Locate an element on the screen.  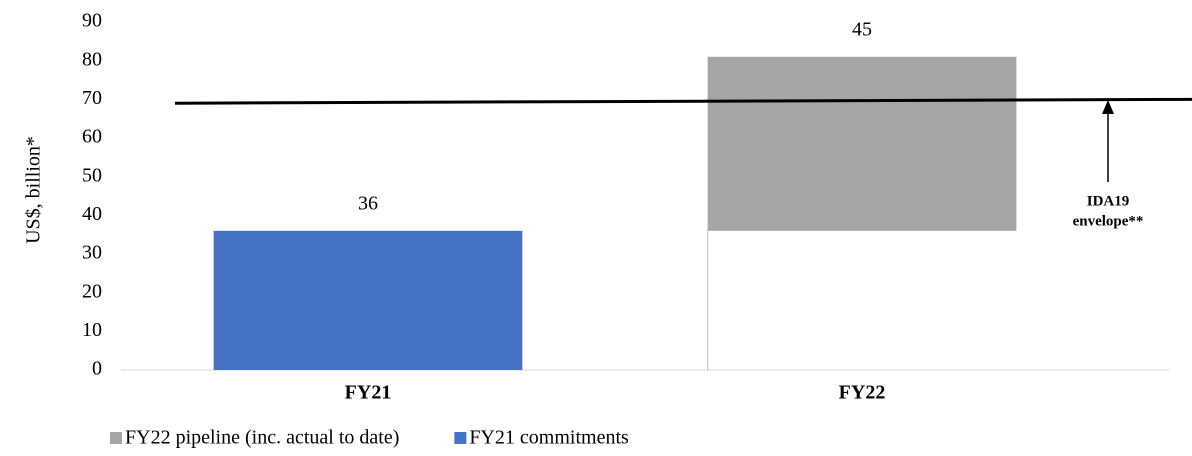
y-tick-label: 70 is located at coordinates (92, 98).